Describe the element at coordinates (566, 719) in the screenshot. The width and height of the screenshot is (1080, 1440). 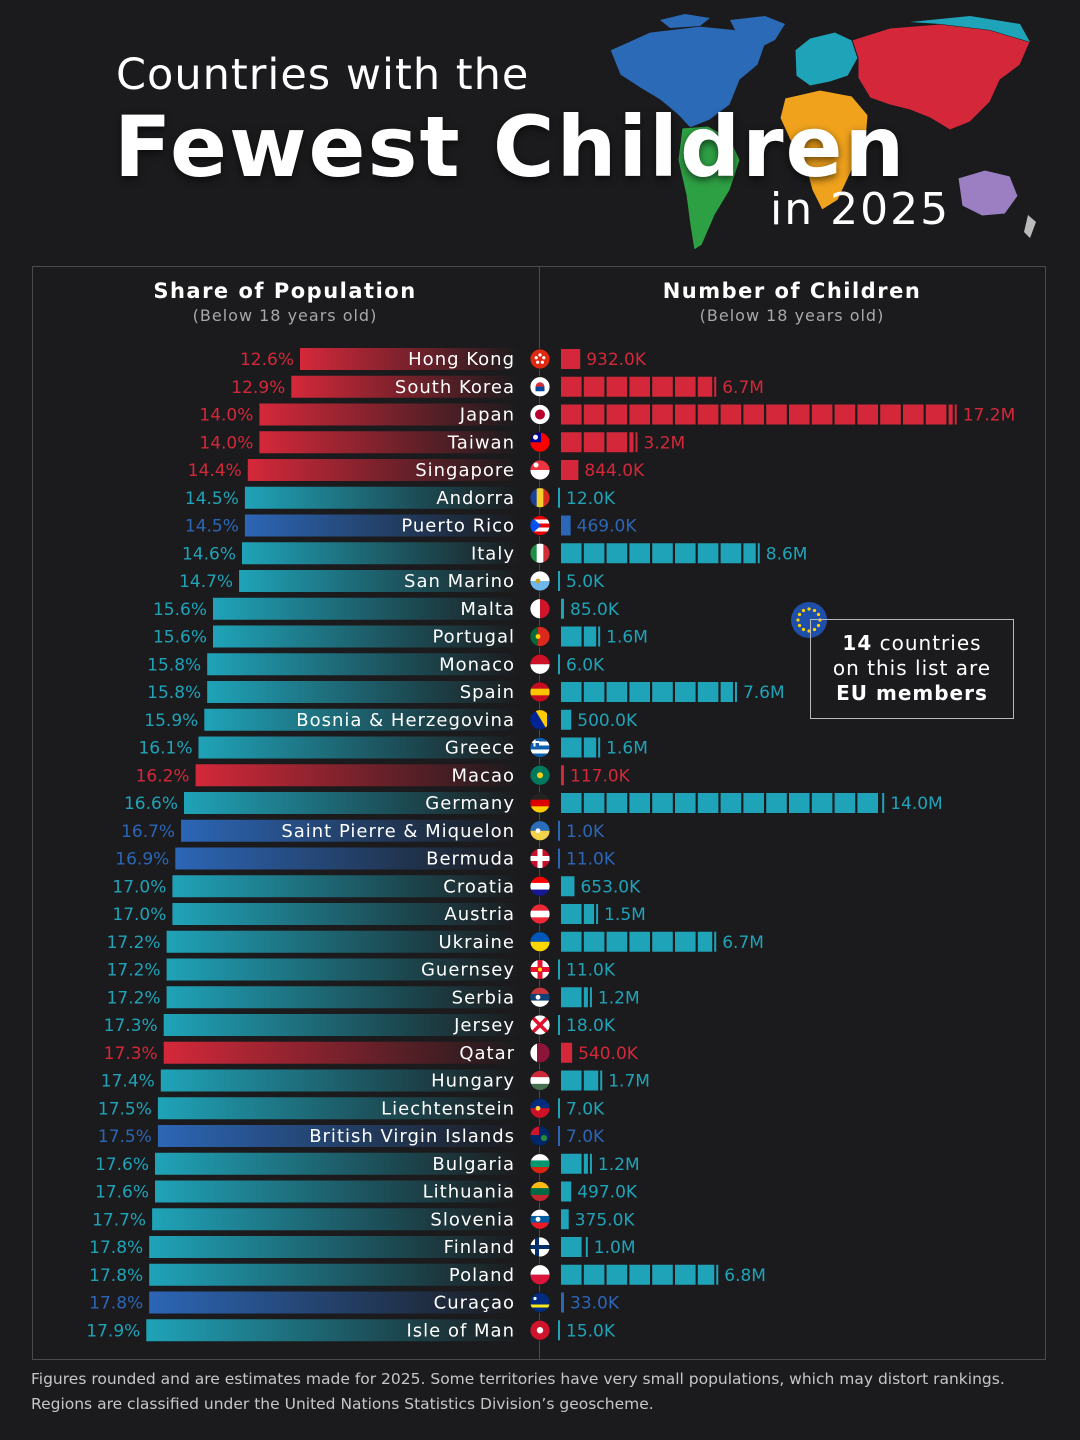
I see `children-bar-bosnia-and-herzegovina` at that location.